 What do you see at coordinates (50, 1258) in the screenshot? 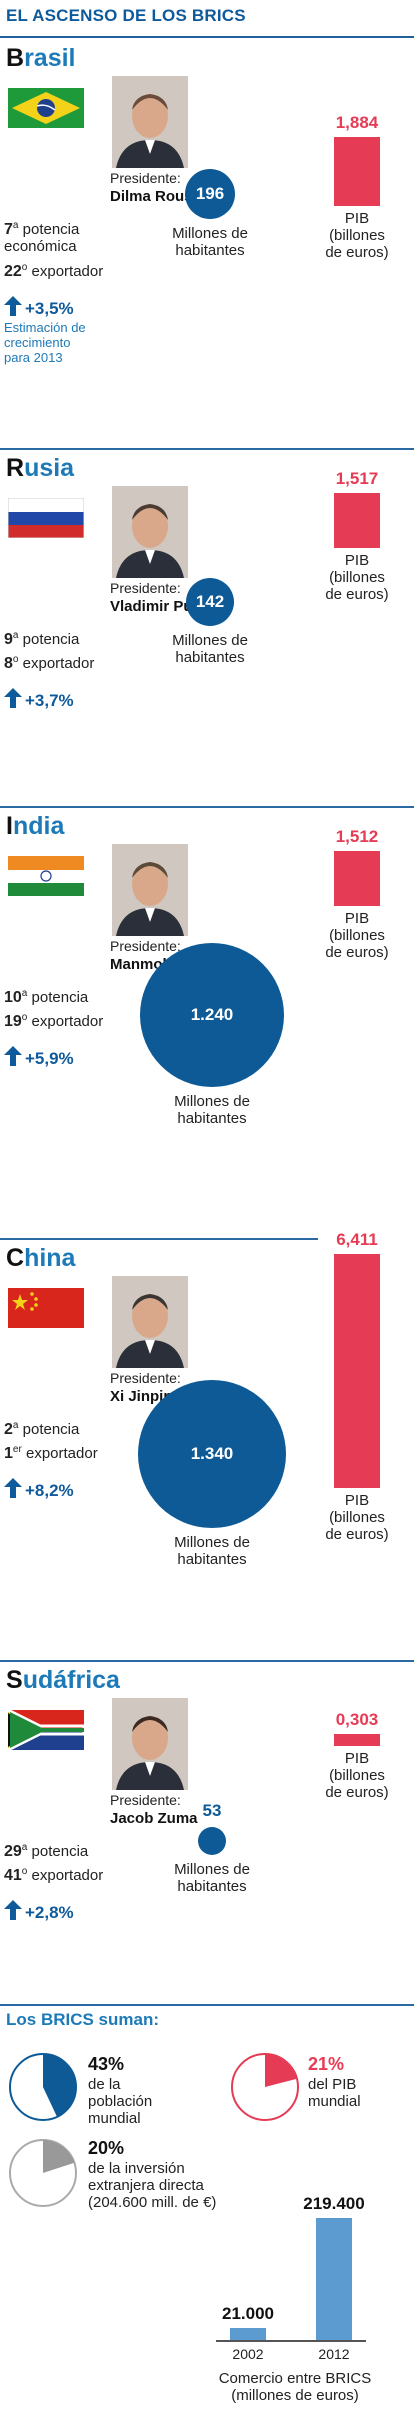
I see `country-name-rest: hina` at bounding box center [50, 1258].